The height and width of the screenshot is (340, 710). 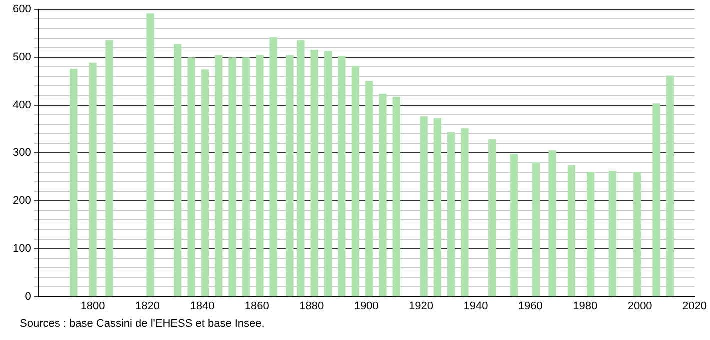 I want to click on y-tick-label: 300, so click(x=22, y=153).